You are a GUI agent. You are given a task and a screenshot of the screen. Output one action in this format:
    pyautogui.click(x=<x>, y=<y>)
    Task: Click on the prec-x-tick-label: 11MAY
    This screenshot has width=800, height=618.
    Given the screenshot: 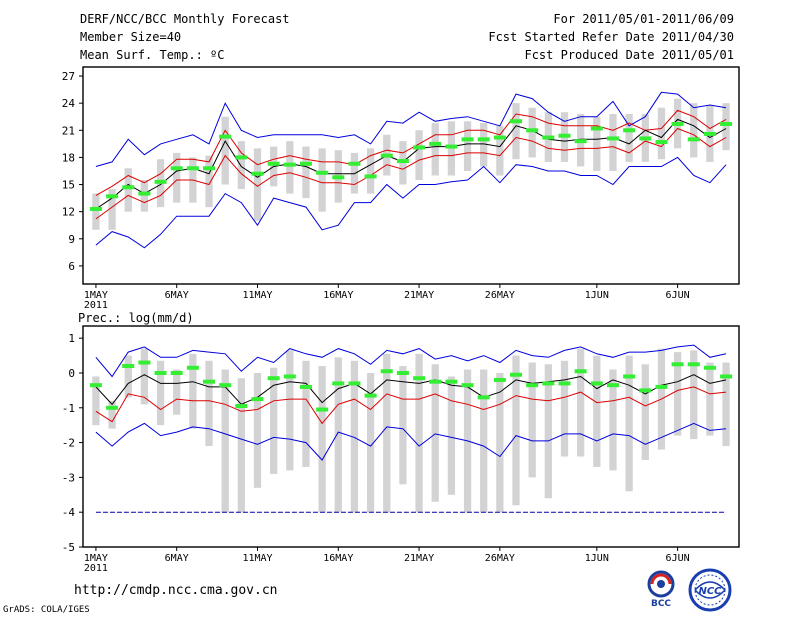 What is the action you would take?
    pyautogui.click(x=257, y=558)
    